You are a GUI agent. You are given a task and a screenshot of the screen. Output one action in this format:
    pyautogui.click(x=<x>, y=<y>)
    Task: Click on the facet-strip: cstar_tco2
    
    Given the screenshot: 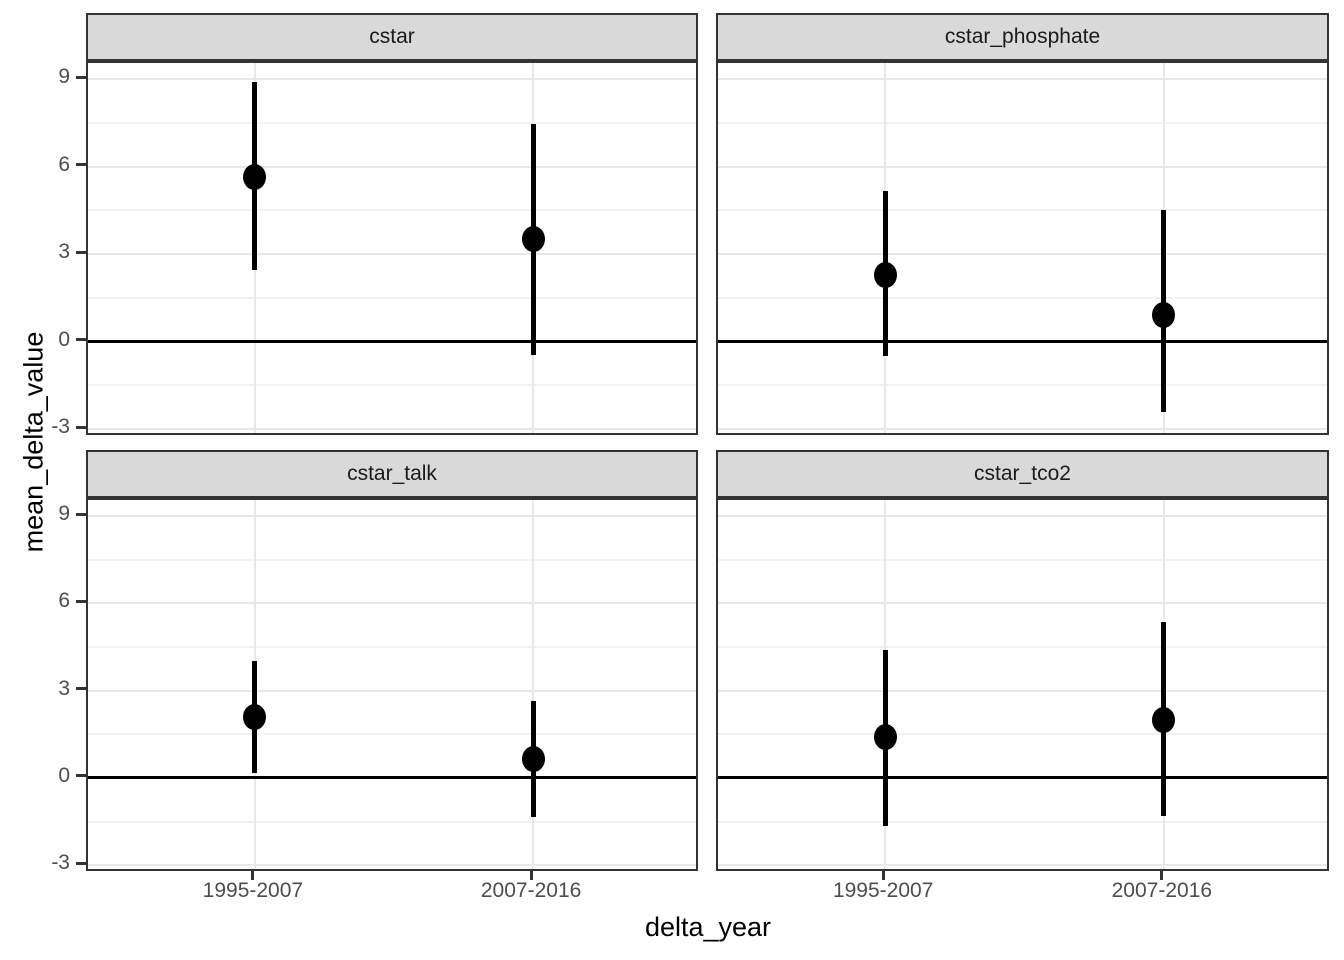 What is the action you would take?
    pyautogui.click(x=1022, y=474)
    